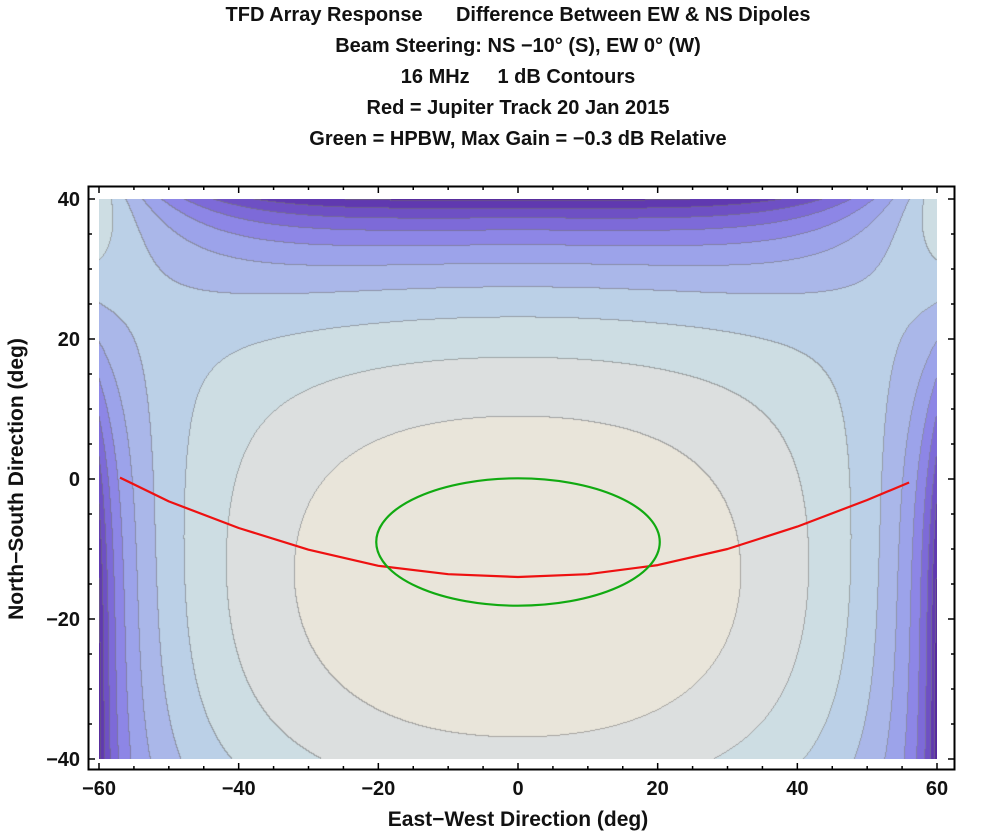  Describe the element at coordinates (658, 789) in the screenshot. I see `x-tick-label: 20` at that location.